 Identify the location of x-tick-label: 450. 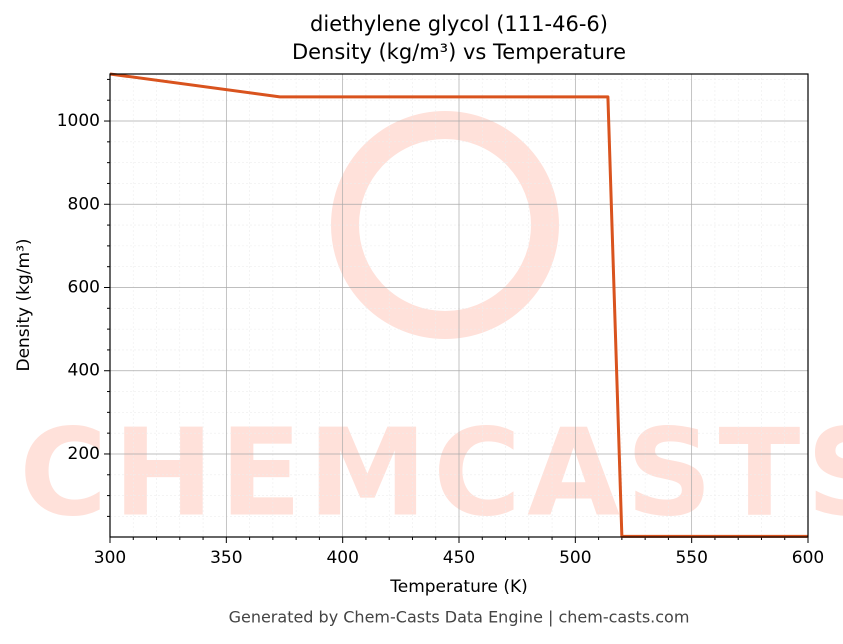
(459, 558).